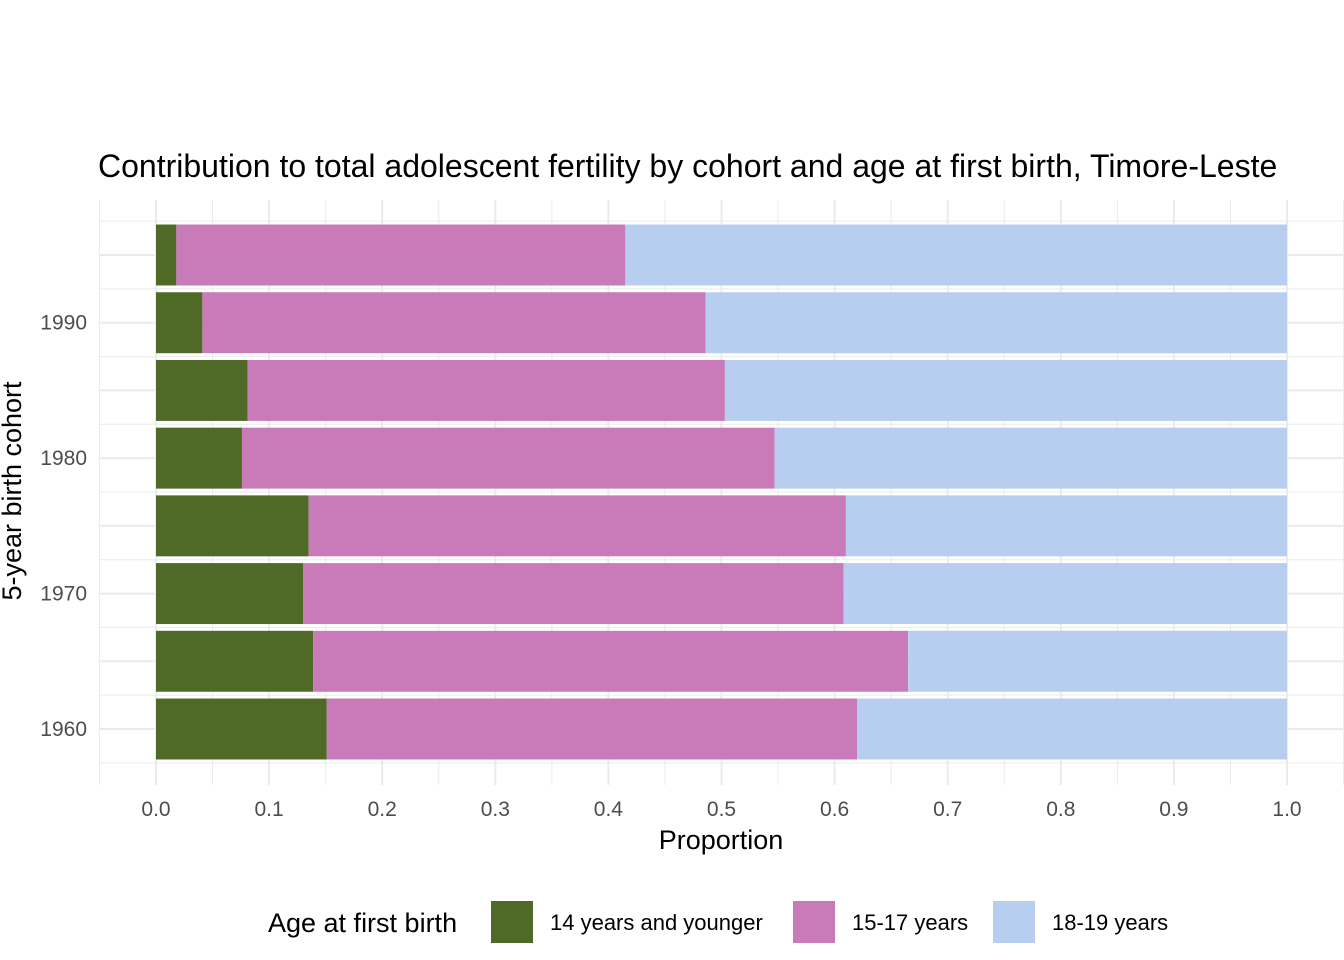  What do you see at coordinates (495, 809) in the screenshot?
I see `x-tick-label: 0.3` at bounding box center [495, 809].